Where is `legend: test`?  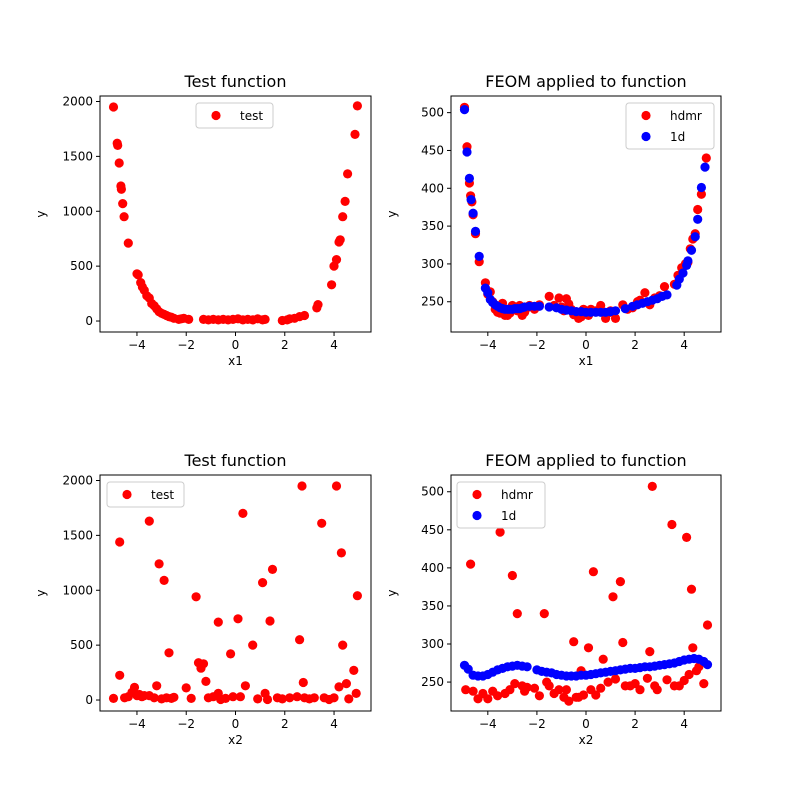
legend: test is located at coordinates (145, 494).